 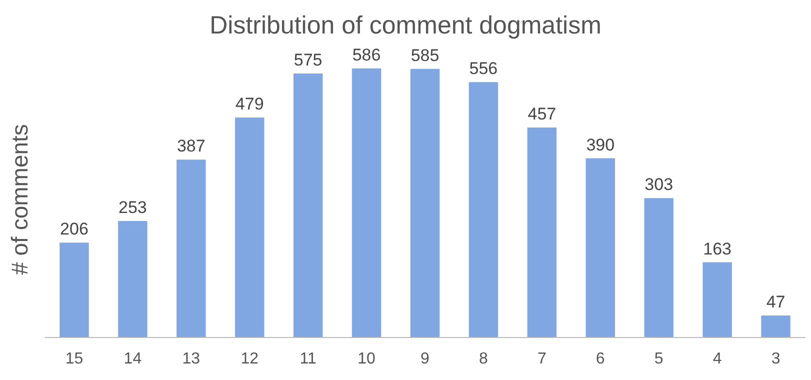 I want to click on x-tick-label: 11, so click(x=308, y=359).